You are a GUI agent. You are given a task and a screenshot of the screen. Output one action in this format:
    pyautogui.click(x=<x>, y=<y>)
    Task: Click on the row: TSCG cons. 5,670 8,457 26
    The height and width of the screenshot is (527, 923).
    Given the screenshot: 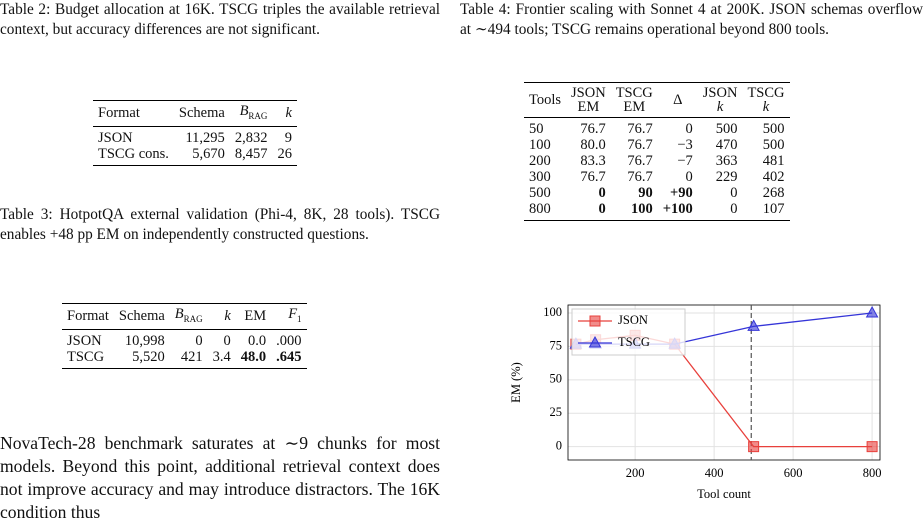 What is the action you would take?
    pyautogui.click(x=195, y=156)
    